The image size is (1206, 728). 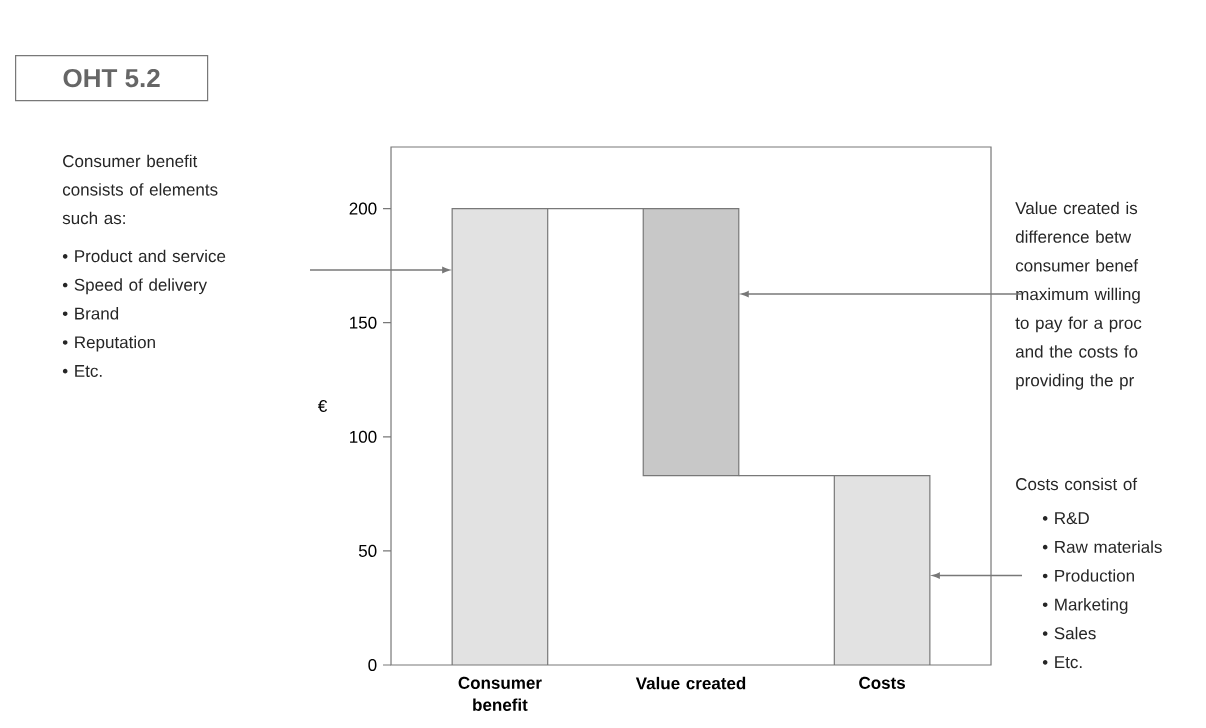 What do you see at coordinates (1085, 606) in the screenshot?
I see `text: • Marketing` at bounding box center [1085, 606].